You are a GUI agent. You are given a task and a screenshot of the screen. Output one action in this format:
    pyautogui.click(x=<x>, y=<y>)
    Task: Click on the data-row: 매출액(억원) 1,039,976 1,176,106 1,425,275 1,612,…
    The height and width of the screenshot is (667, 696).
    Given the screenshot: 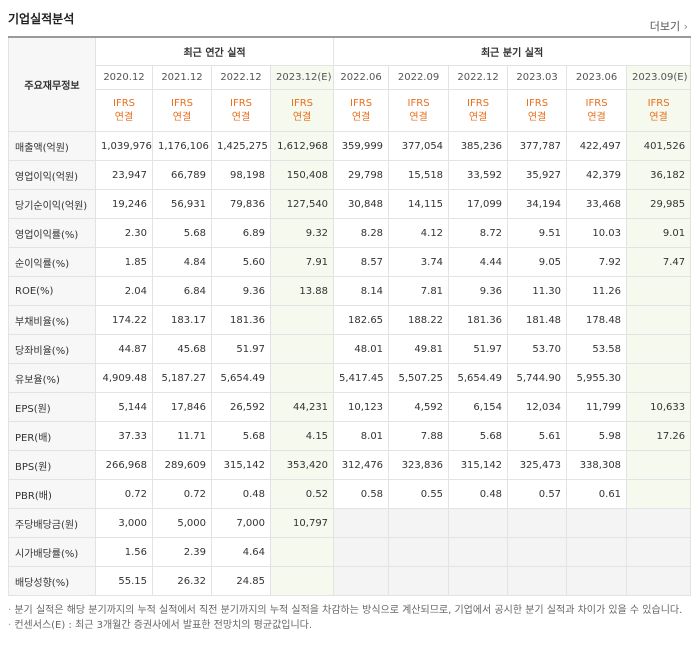 What is the action you would take?
    pyautogui.click(x=350, y=146)
    